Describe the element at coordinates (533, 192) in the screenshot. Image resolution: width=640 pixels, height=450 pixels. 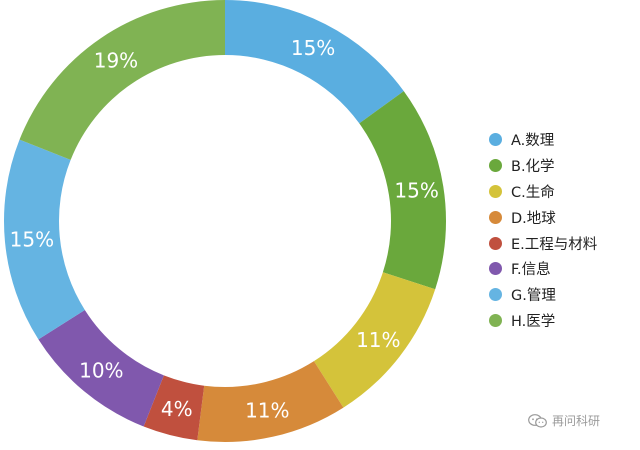
I see `legend-label: C.生命` at that location.